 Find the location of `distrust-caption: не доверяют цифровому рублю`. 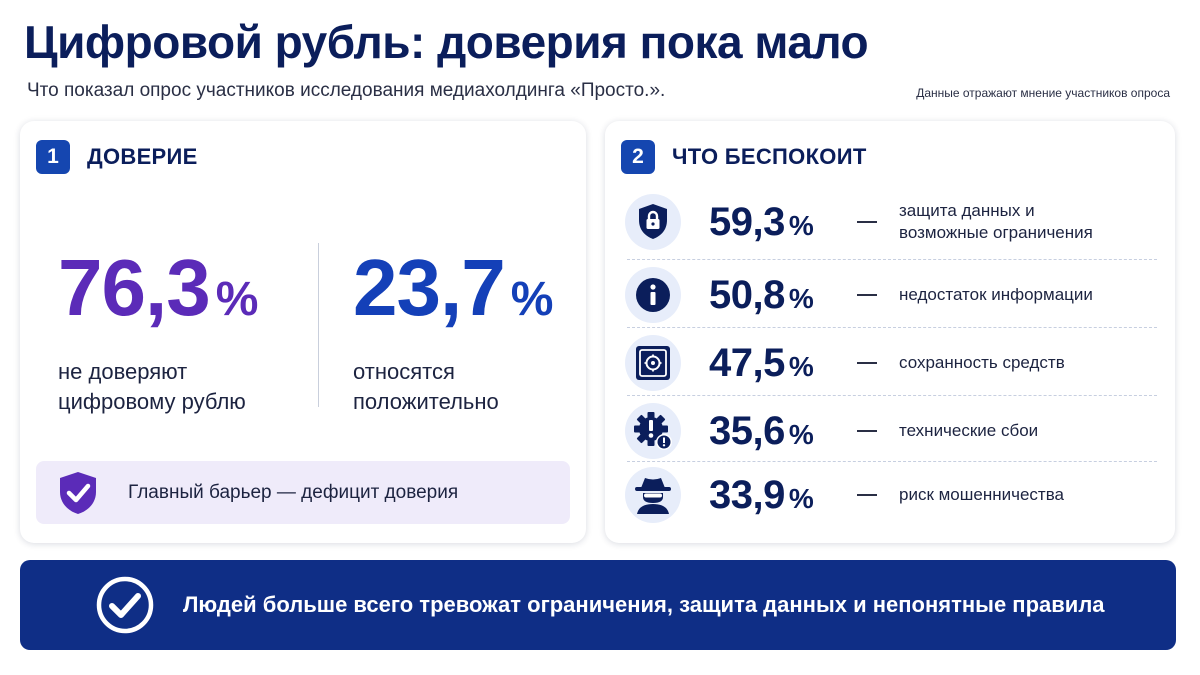

distrust-caption: не доверяют цифровому рублю is located at coordinates (152, 386).